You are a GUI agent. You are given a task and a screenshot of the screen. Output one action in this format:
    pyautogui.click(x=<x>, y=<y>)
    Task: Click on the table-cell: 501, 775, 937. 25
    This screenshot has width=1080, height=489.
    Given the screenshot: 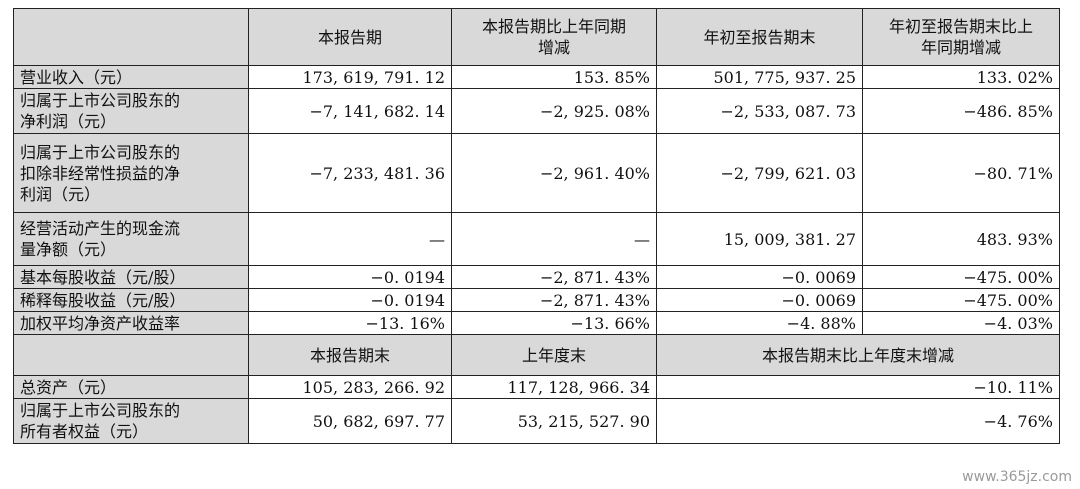 What is the action you would take?
    pyautogui.click(x=759, y=77)
    